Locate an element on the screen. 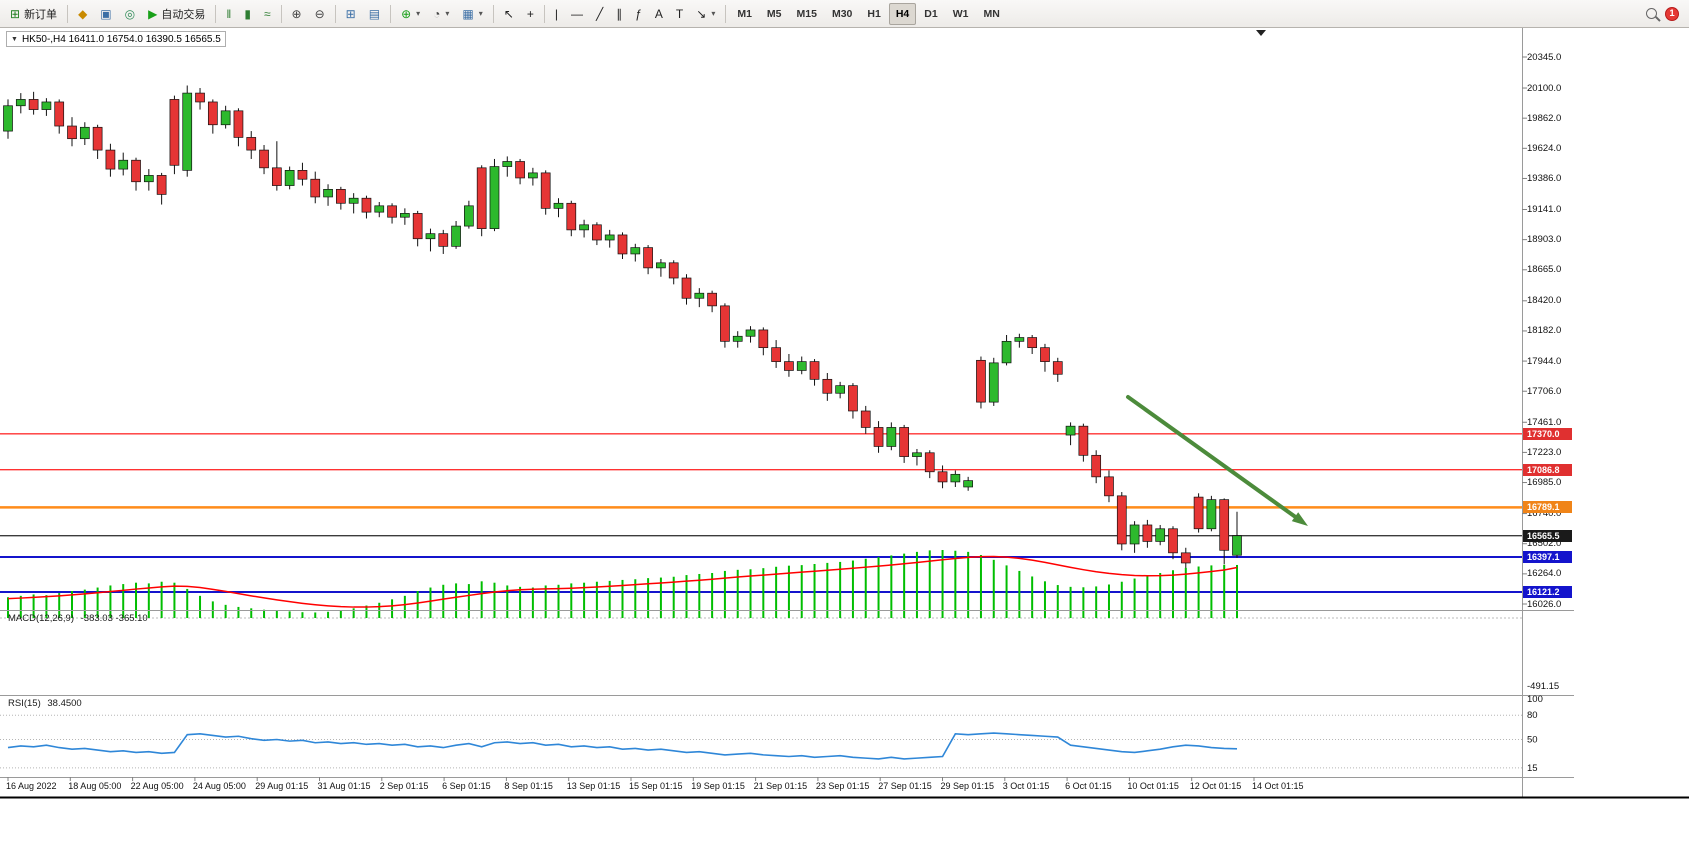 Image resolution: width=1689 pixels, height=859 pixels. arrange-windows-button: ▤ is located at coordinates (374, 14).